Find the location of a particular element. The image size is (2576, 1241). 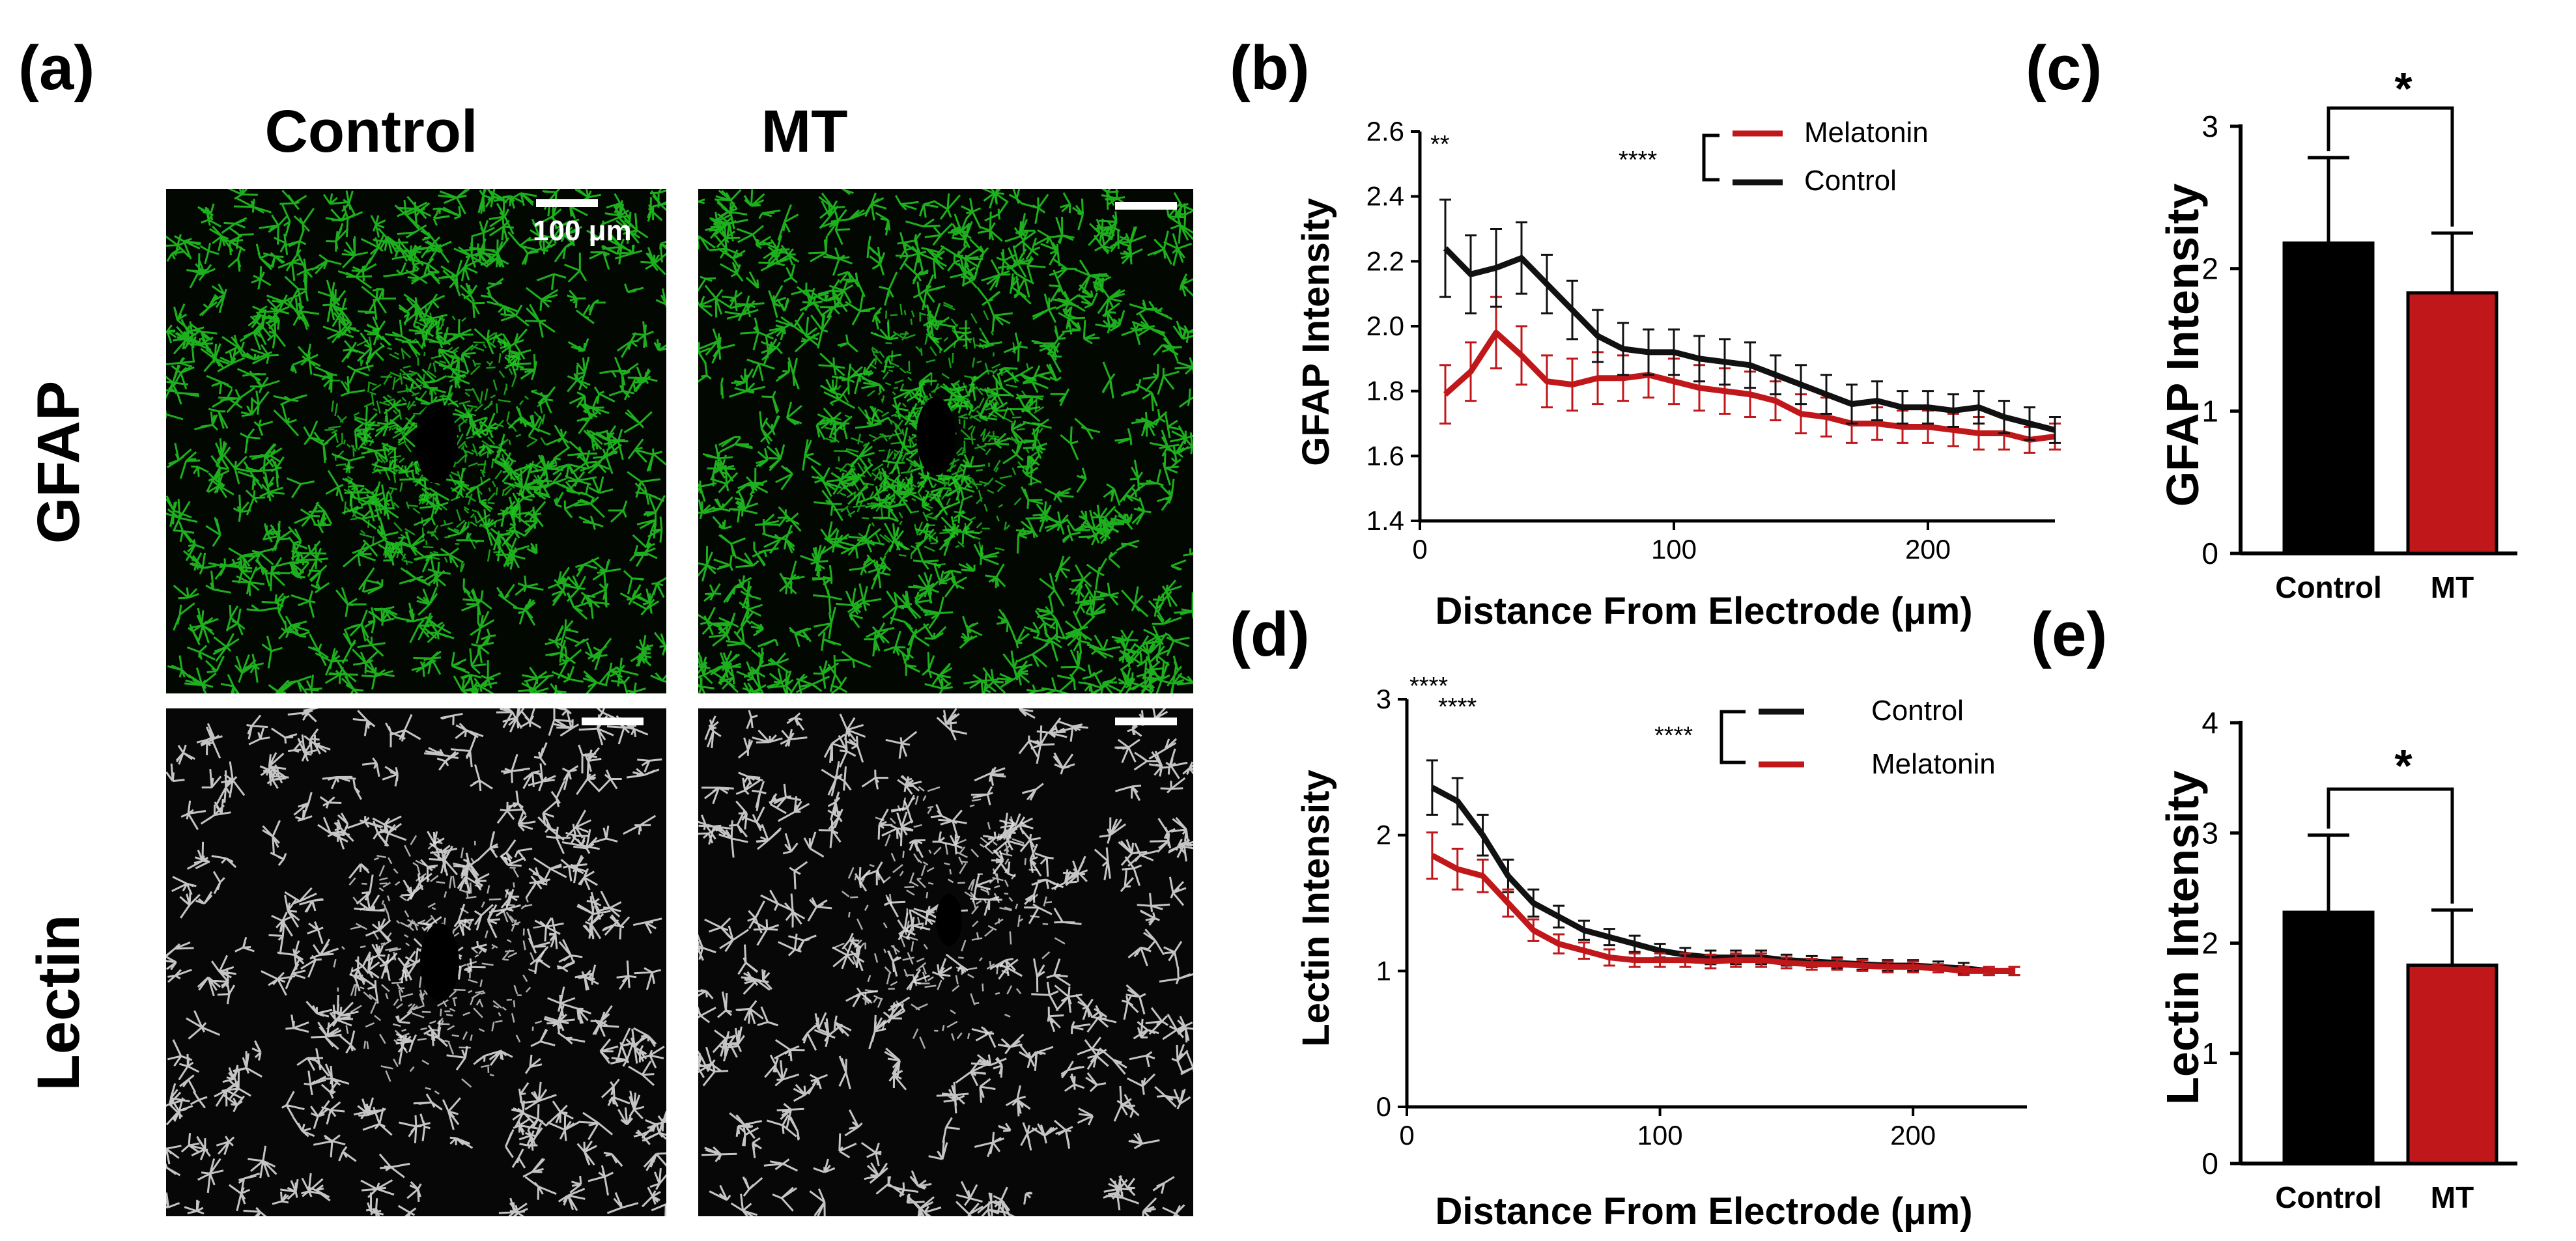

y-tick-label: 4 is located at coordinates (2209, 723).